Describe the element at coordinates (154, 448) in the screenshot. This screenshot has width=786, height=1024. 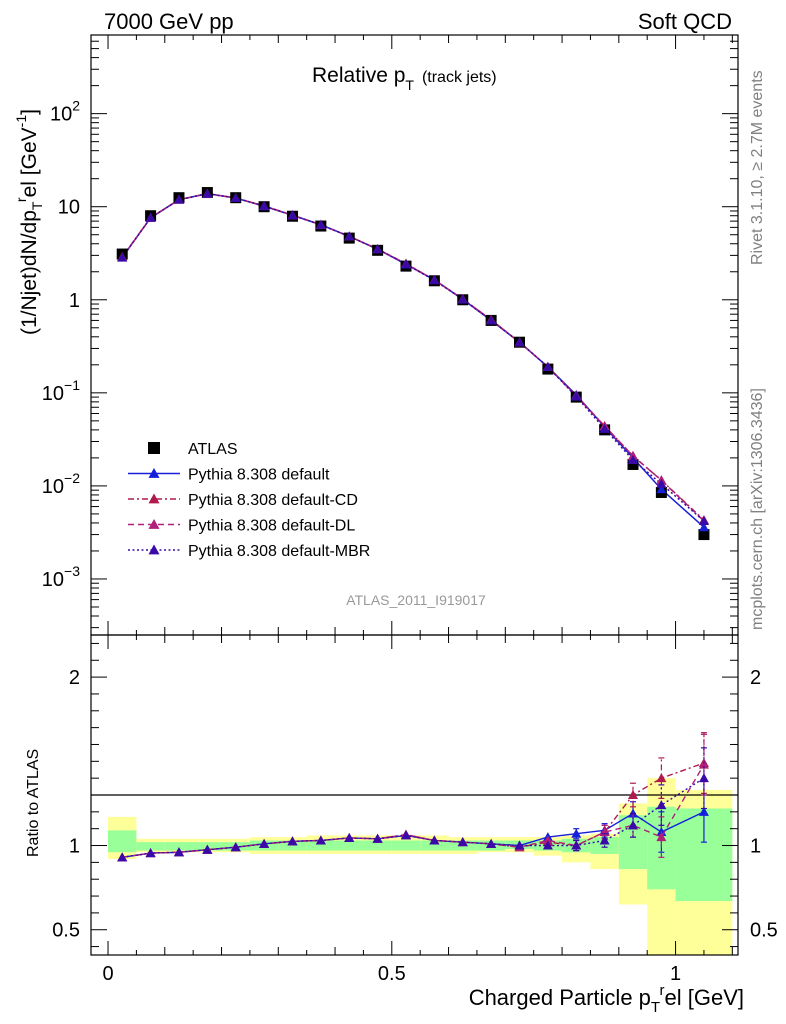
I see `legend-marker-square` at that location.